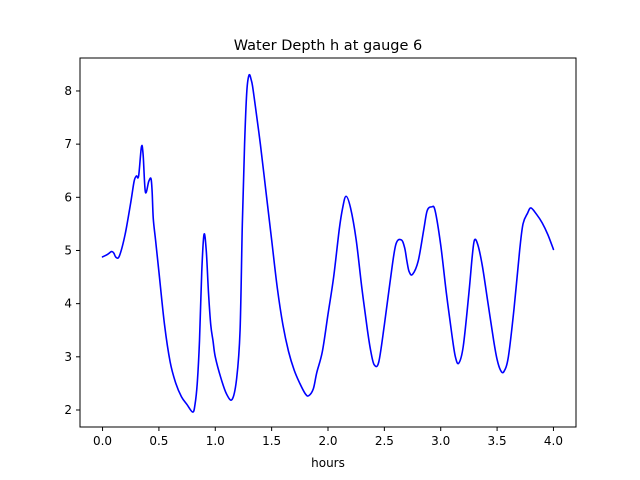 The height and width of the screenshot is (480, 640). What do you see at coordinates (384, 441) in the screenshot?
I see `x-tick-label: 2.5` at bounding box center [384, 441].